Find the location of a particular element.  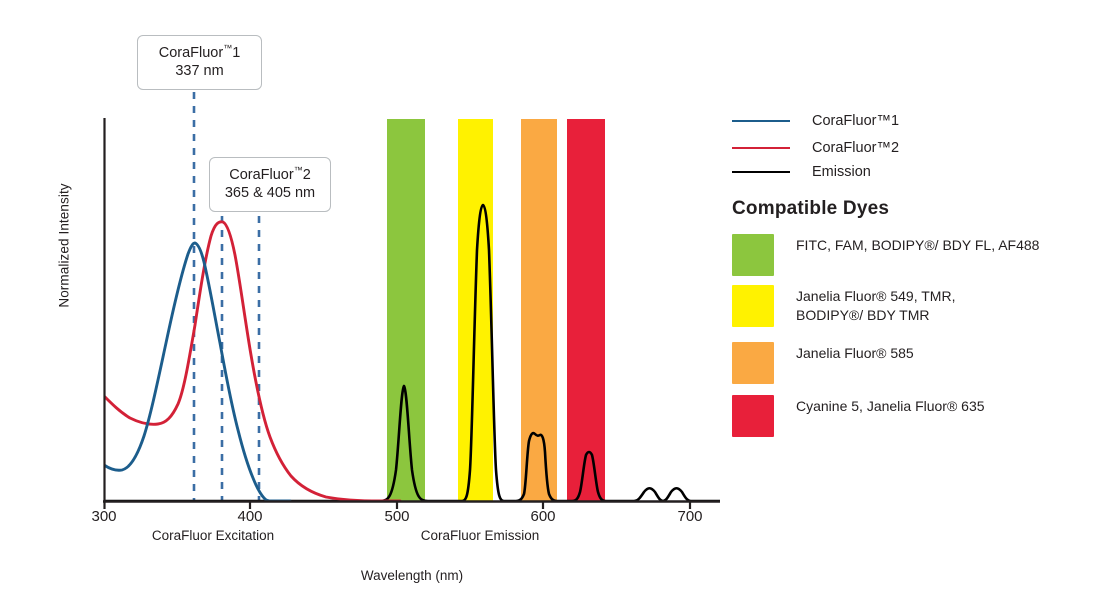

dye-band-red is located at coordinates (586, 310).